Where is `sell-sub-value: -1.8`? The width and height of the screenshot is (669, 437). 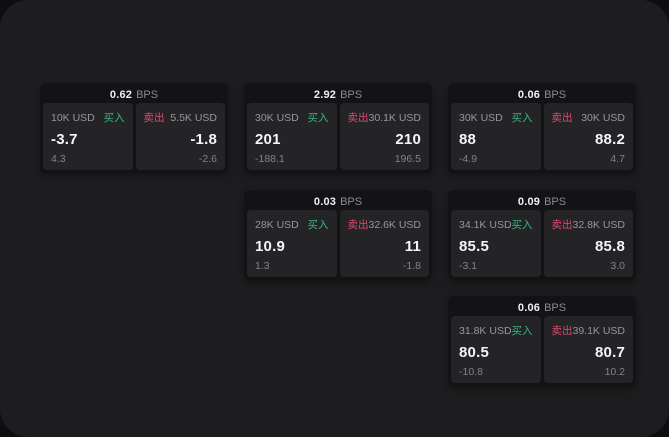 sell-sub-value: -1.8 is located at coordinates (411, 265).